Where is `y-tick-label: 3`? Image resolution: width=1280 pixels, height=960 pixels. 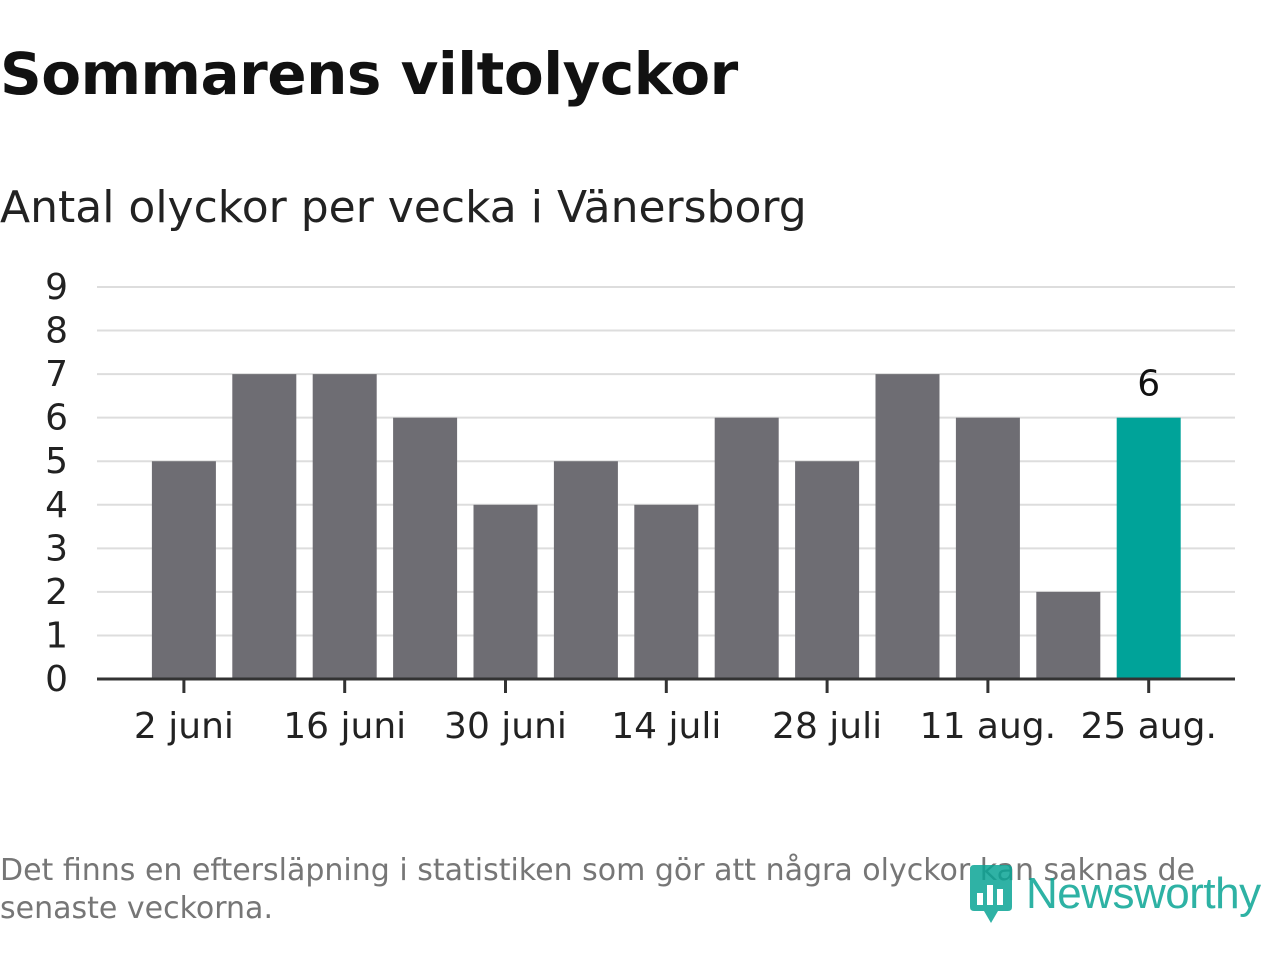
y-tick-label: 3 is located at coordinates (56, 548).